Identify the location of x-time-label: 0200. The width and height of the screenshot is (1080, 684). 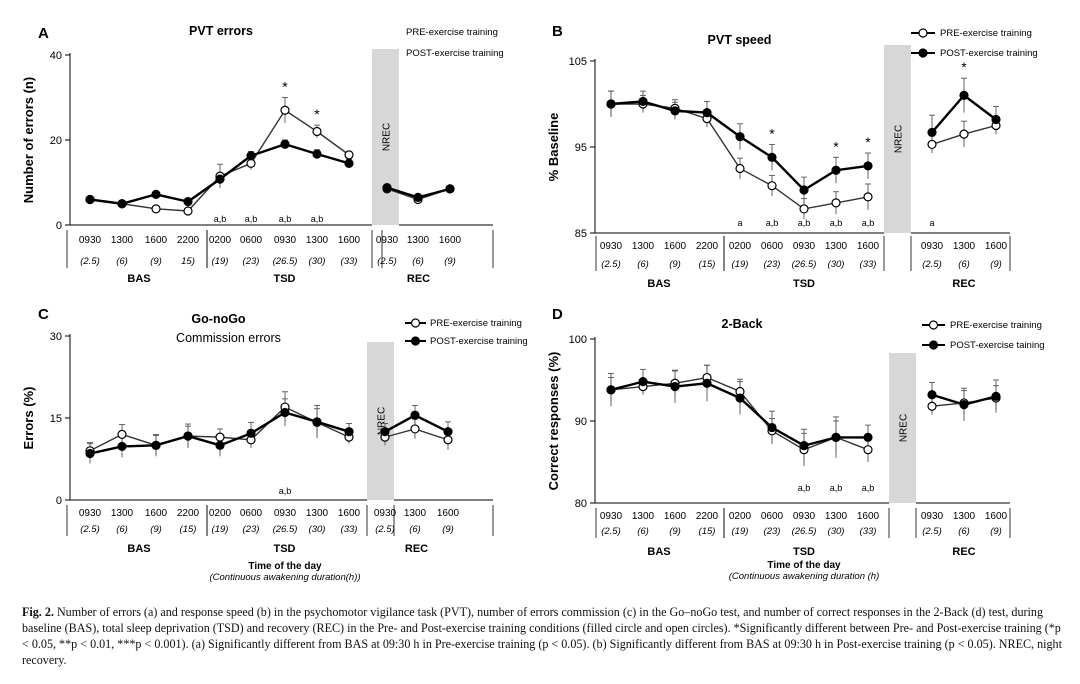
(220, 240).